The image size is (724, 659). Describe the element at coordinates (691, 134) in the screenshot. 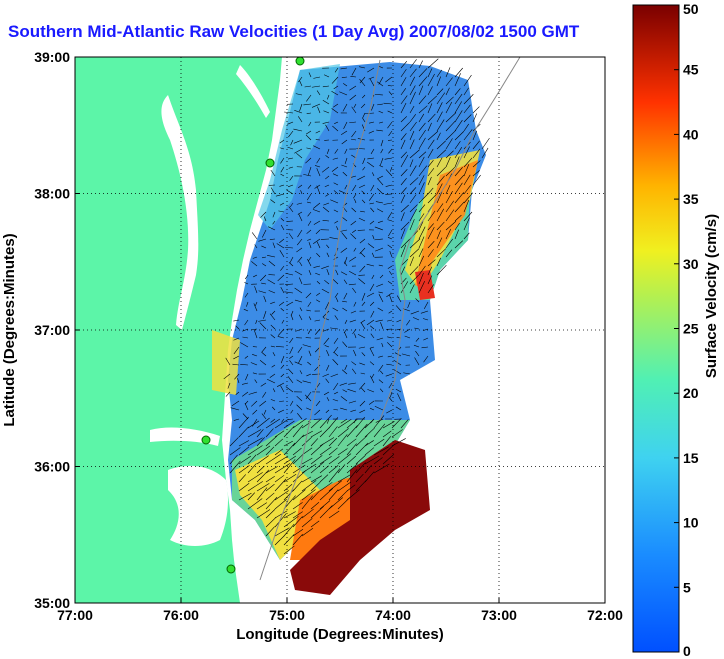

I see `colorbar-tick-label: 40` at that location.